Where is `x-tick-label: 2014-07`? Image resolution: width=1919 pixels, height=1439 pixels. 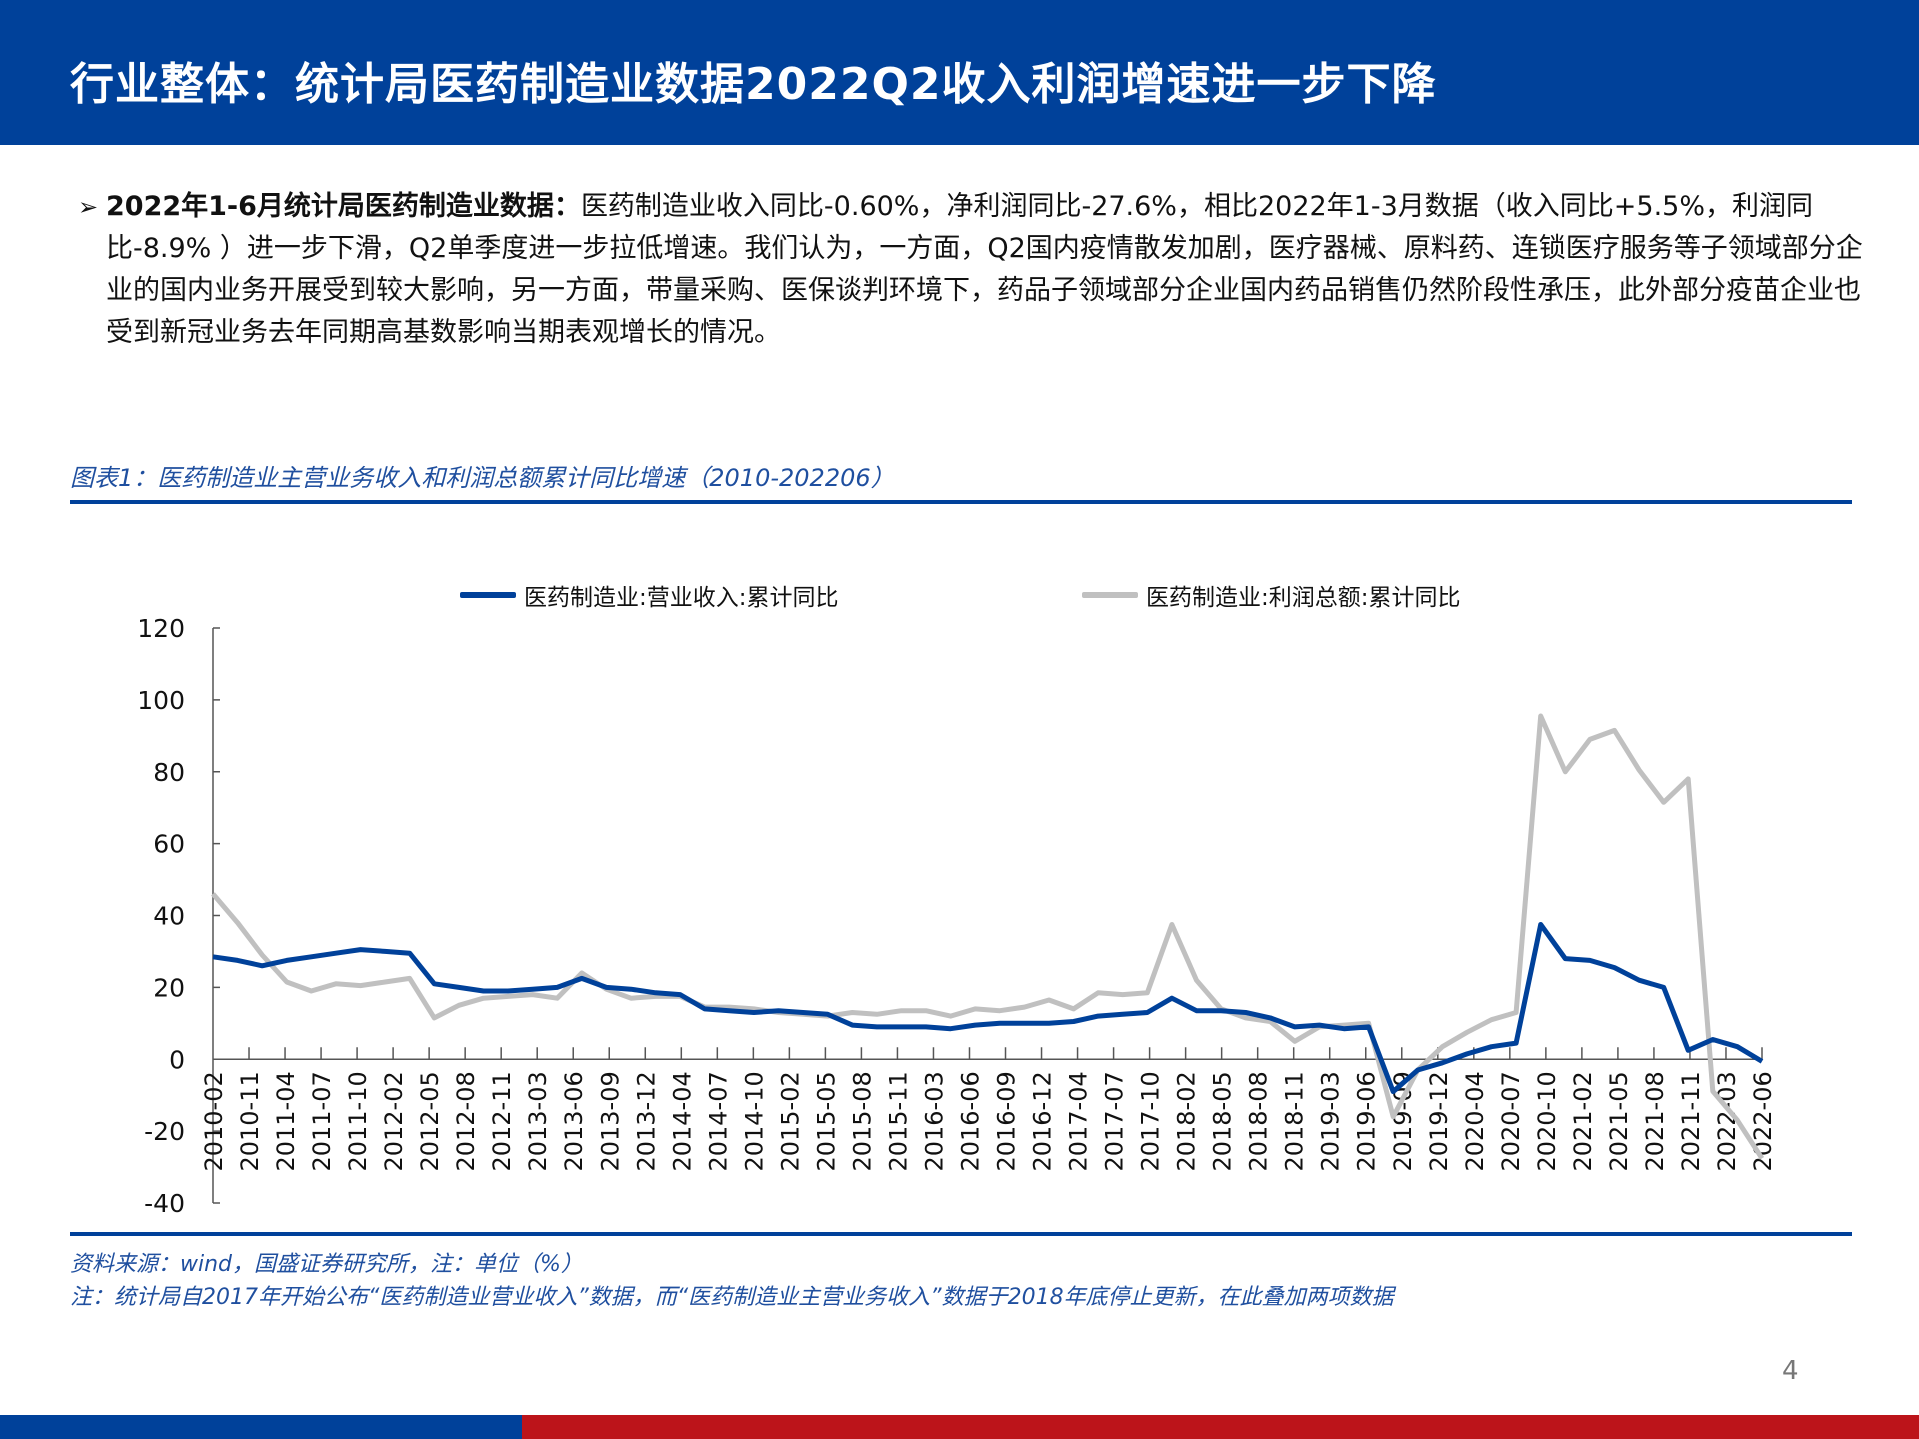 x-tick-label: 2014-07 is located at coordinates (718, 1121).